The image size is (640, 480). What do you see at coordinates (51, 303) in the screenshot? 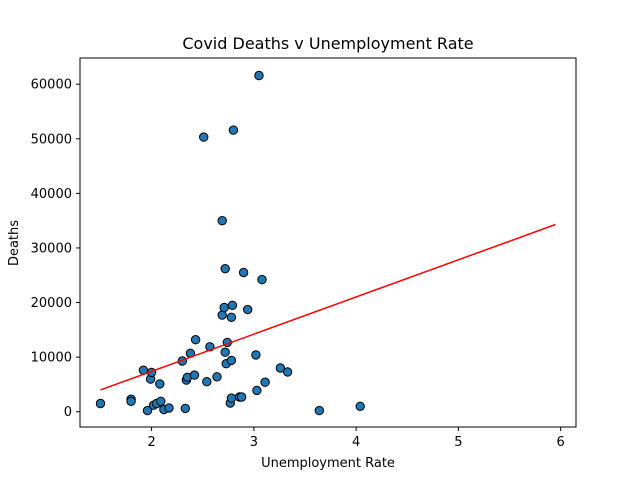
I see `y-tick-label: 20000` at bounding box center [51, 303].